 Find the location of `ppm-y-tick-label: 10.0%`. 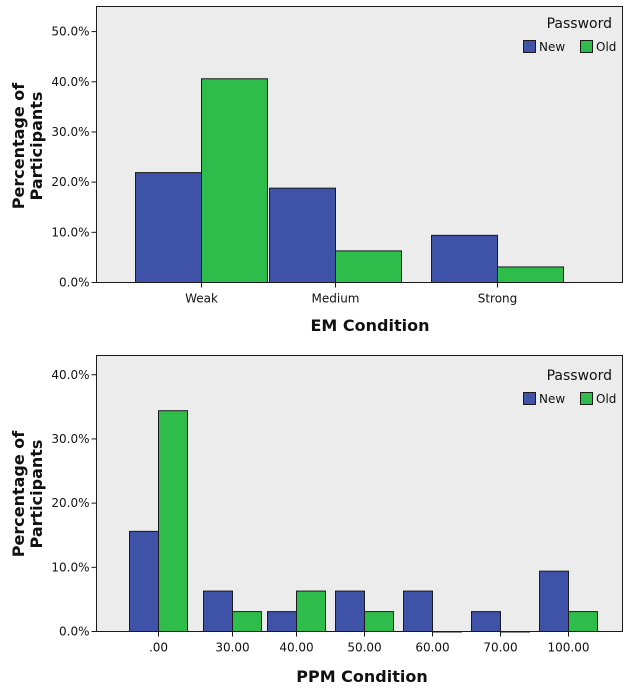

ppm-y-tick-label: 10.0% is located at coordinates (70, 567).